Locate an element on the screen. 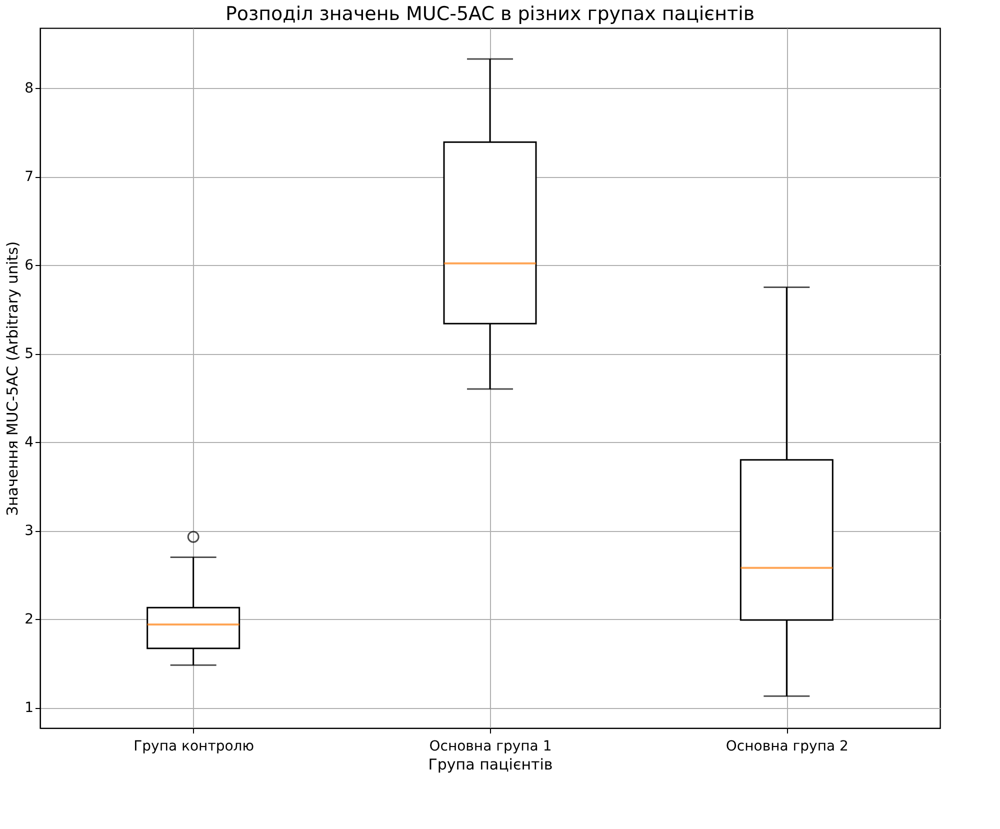 The image size is (1000, 829). y-tick-label: 5 is located at coordinates (29, 354).